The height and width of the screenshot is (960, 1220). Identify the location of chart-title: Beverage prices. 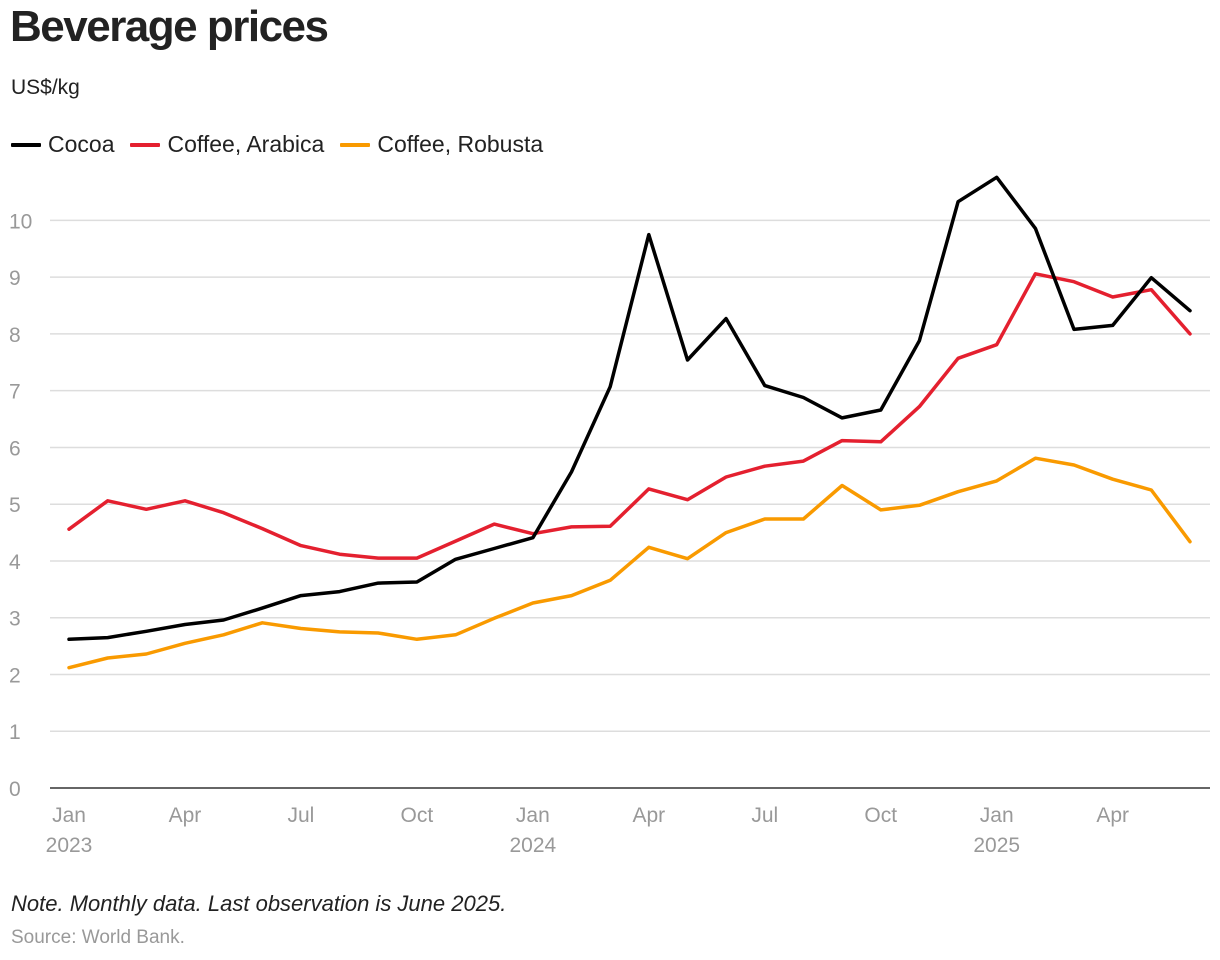
(169, 26).